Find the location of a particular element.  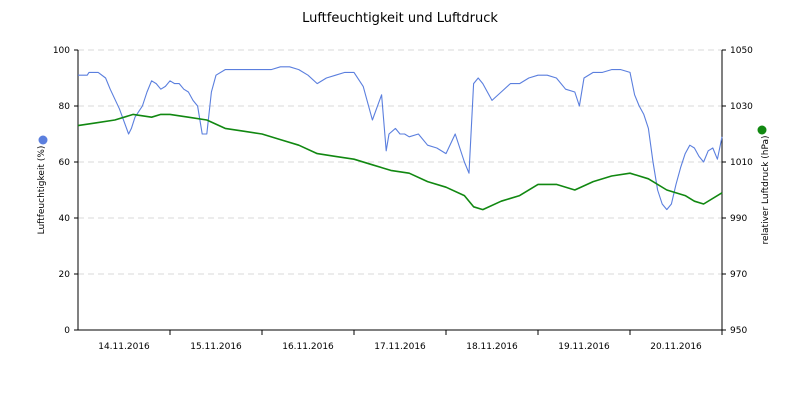

y-right-tick-label: 950 is located at coordinates (738, 331).